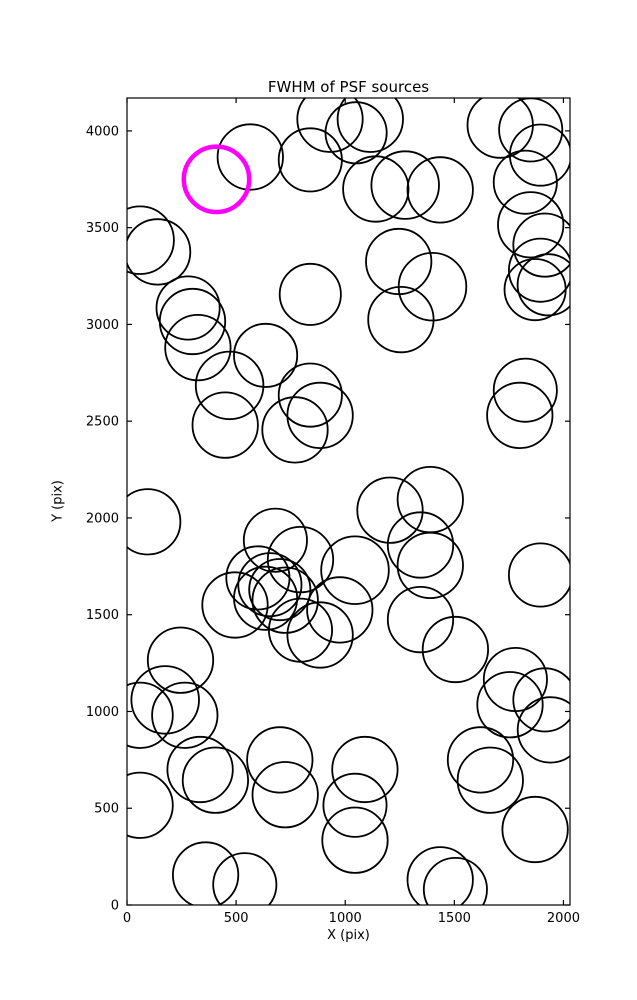 This screenshot has width=637, height=1000. What do you see at coordinates (102, 228) in the screenshot?
I see `y-tick-label: 3500` at bounding box center [102, 228].